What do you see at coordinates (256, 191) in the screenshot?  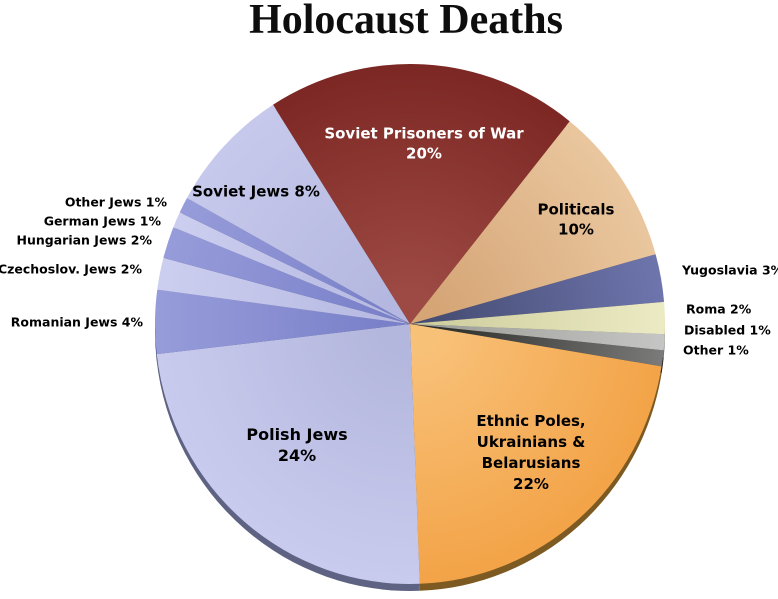 I see `label-soviet-jews: Soviet Jews 8%` at bounding box center [256, 191].